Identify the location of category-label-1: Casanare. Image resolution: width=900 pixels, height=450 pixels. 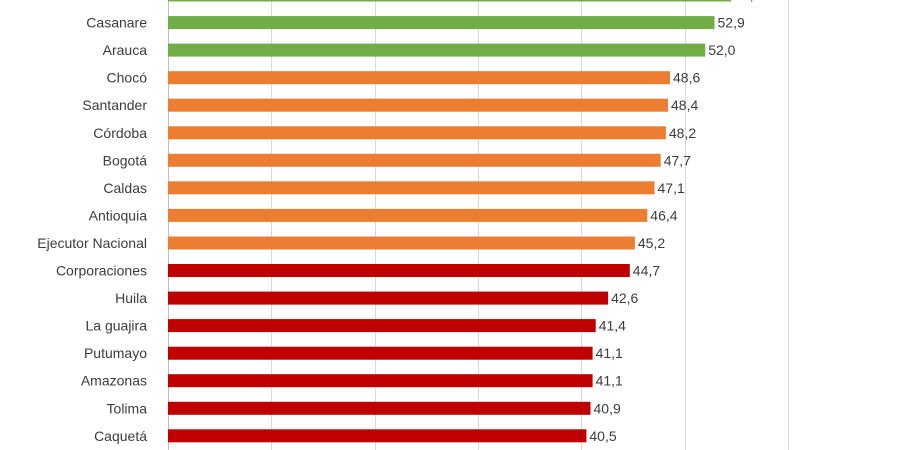
(116, 23).